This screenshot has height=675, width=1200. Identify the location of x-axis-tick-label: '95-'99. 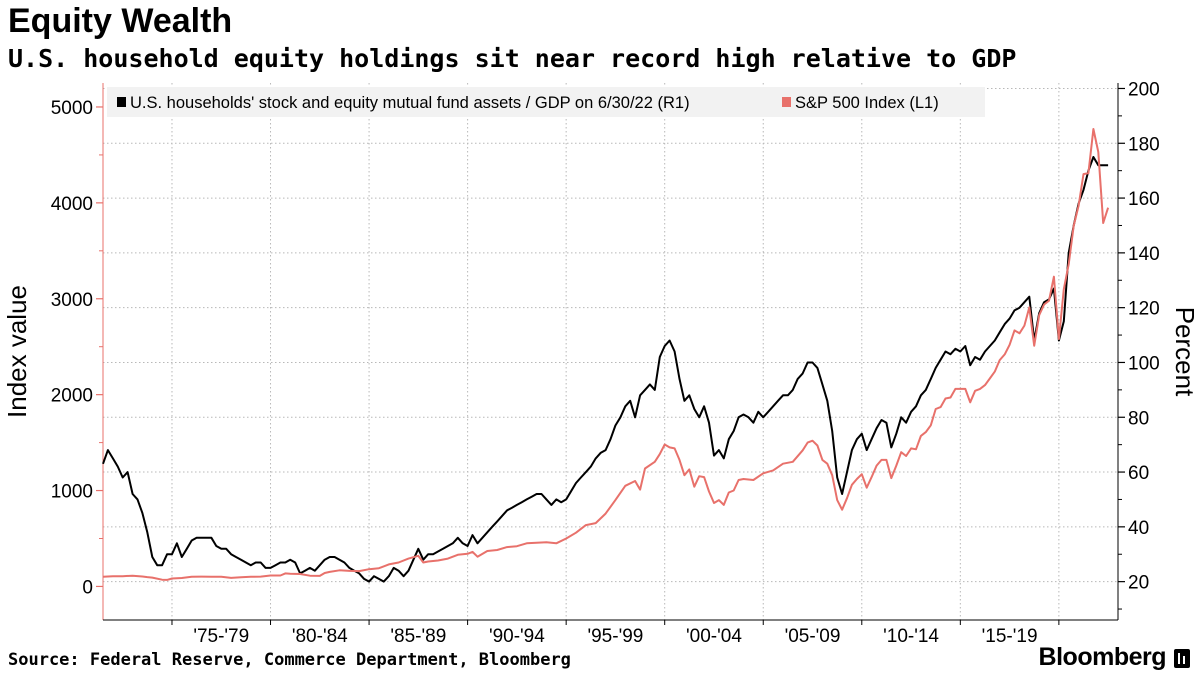
(615, 636).